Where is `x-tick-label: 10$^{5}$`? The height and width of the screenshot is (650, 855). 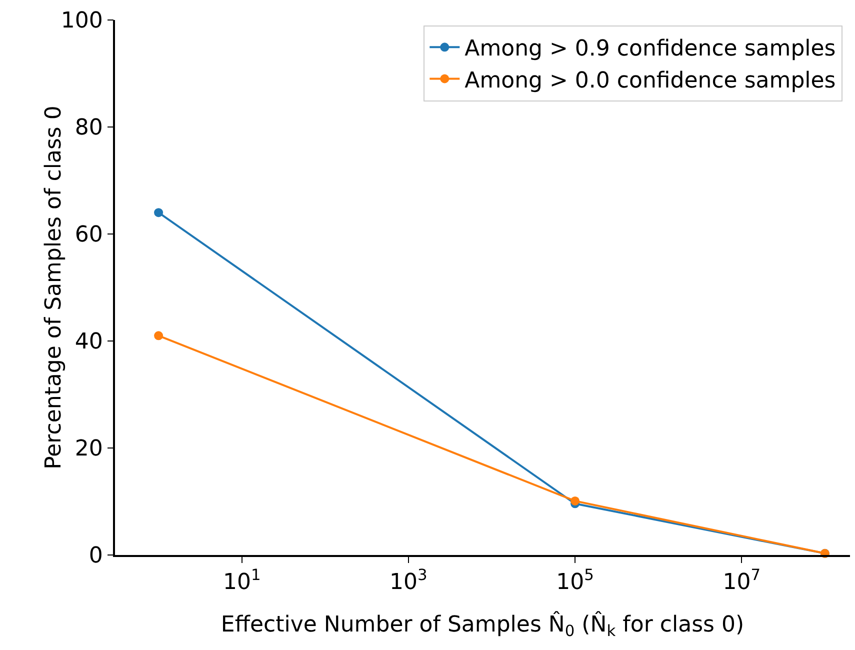
x-tick-label: 10$^{5}$ is located at coordinates (575, 581).